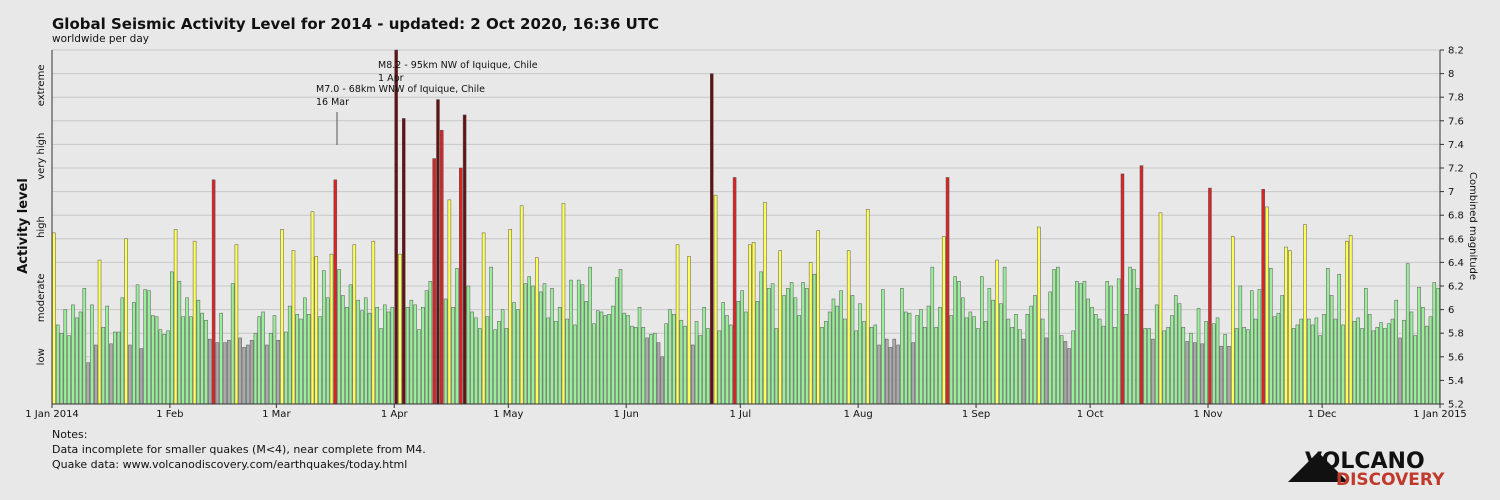  What do you see at coordinates (41, 356) in the screenshot?
I see `level-label: low` at bounding box center [41, 356].